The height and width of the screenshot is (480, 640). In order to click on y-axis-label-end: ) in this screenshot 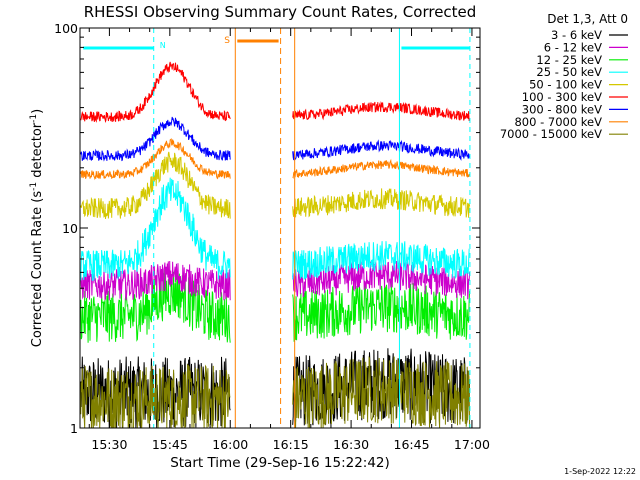, I will do `click(37, 111)`.